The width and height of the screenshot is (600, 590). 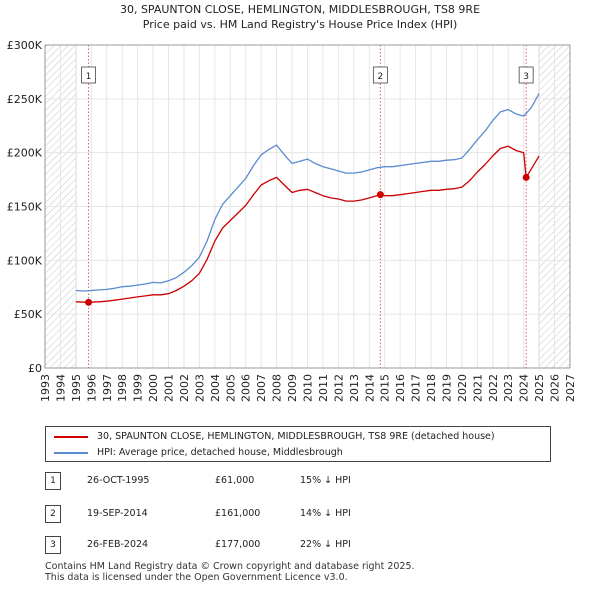 I want to click on x-tick-label: 2026, so click(x=555, y=388).